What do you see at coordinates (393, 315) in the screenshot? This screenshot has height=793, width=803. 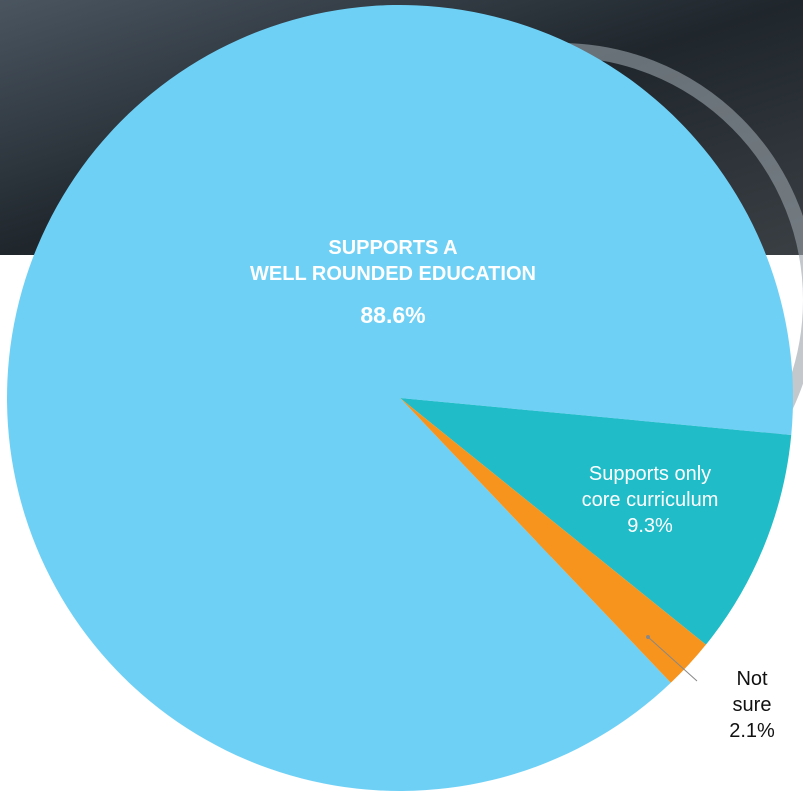 I see `value-label: 88.6%` at bounding box center [393, 315].